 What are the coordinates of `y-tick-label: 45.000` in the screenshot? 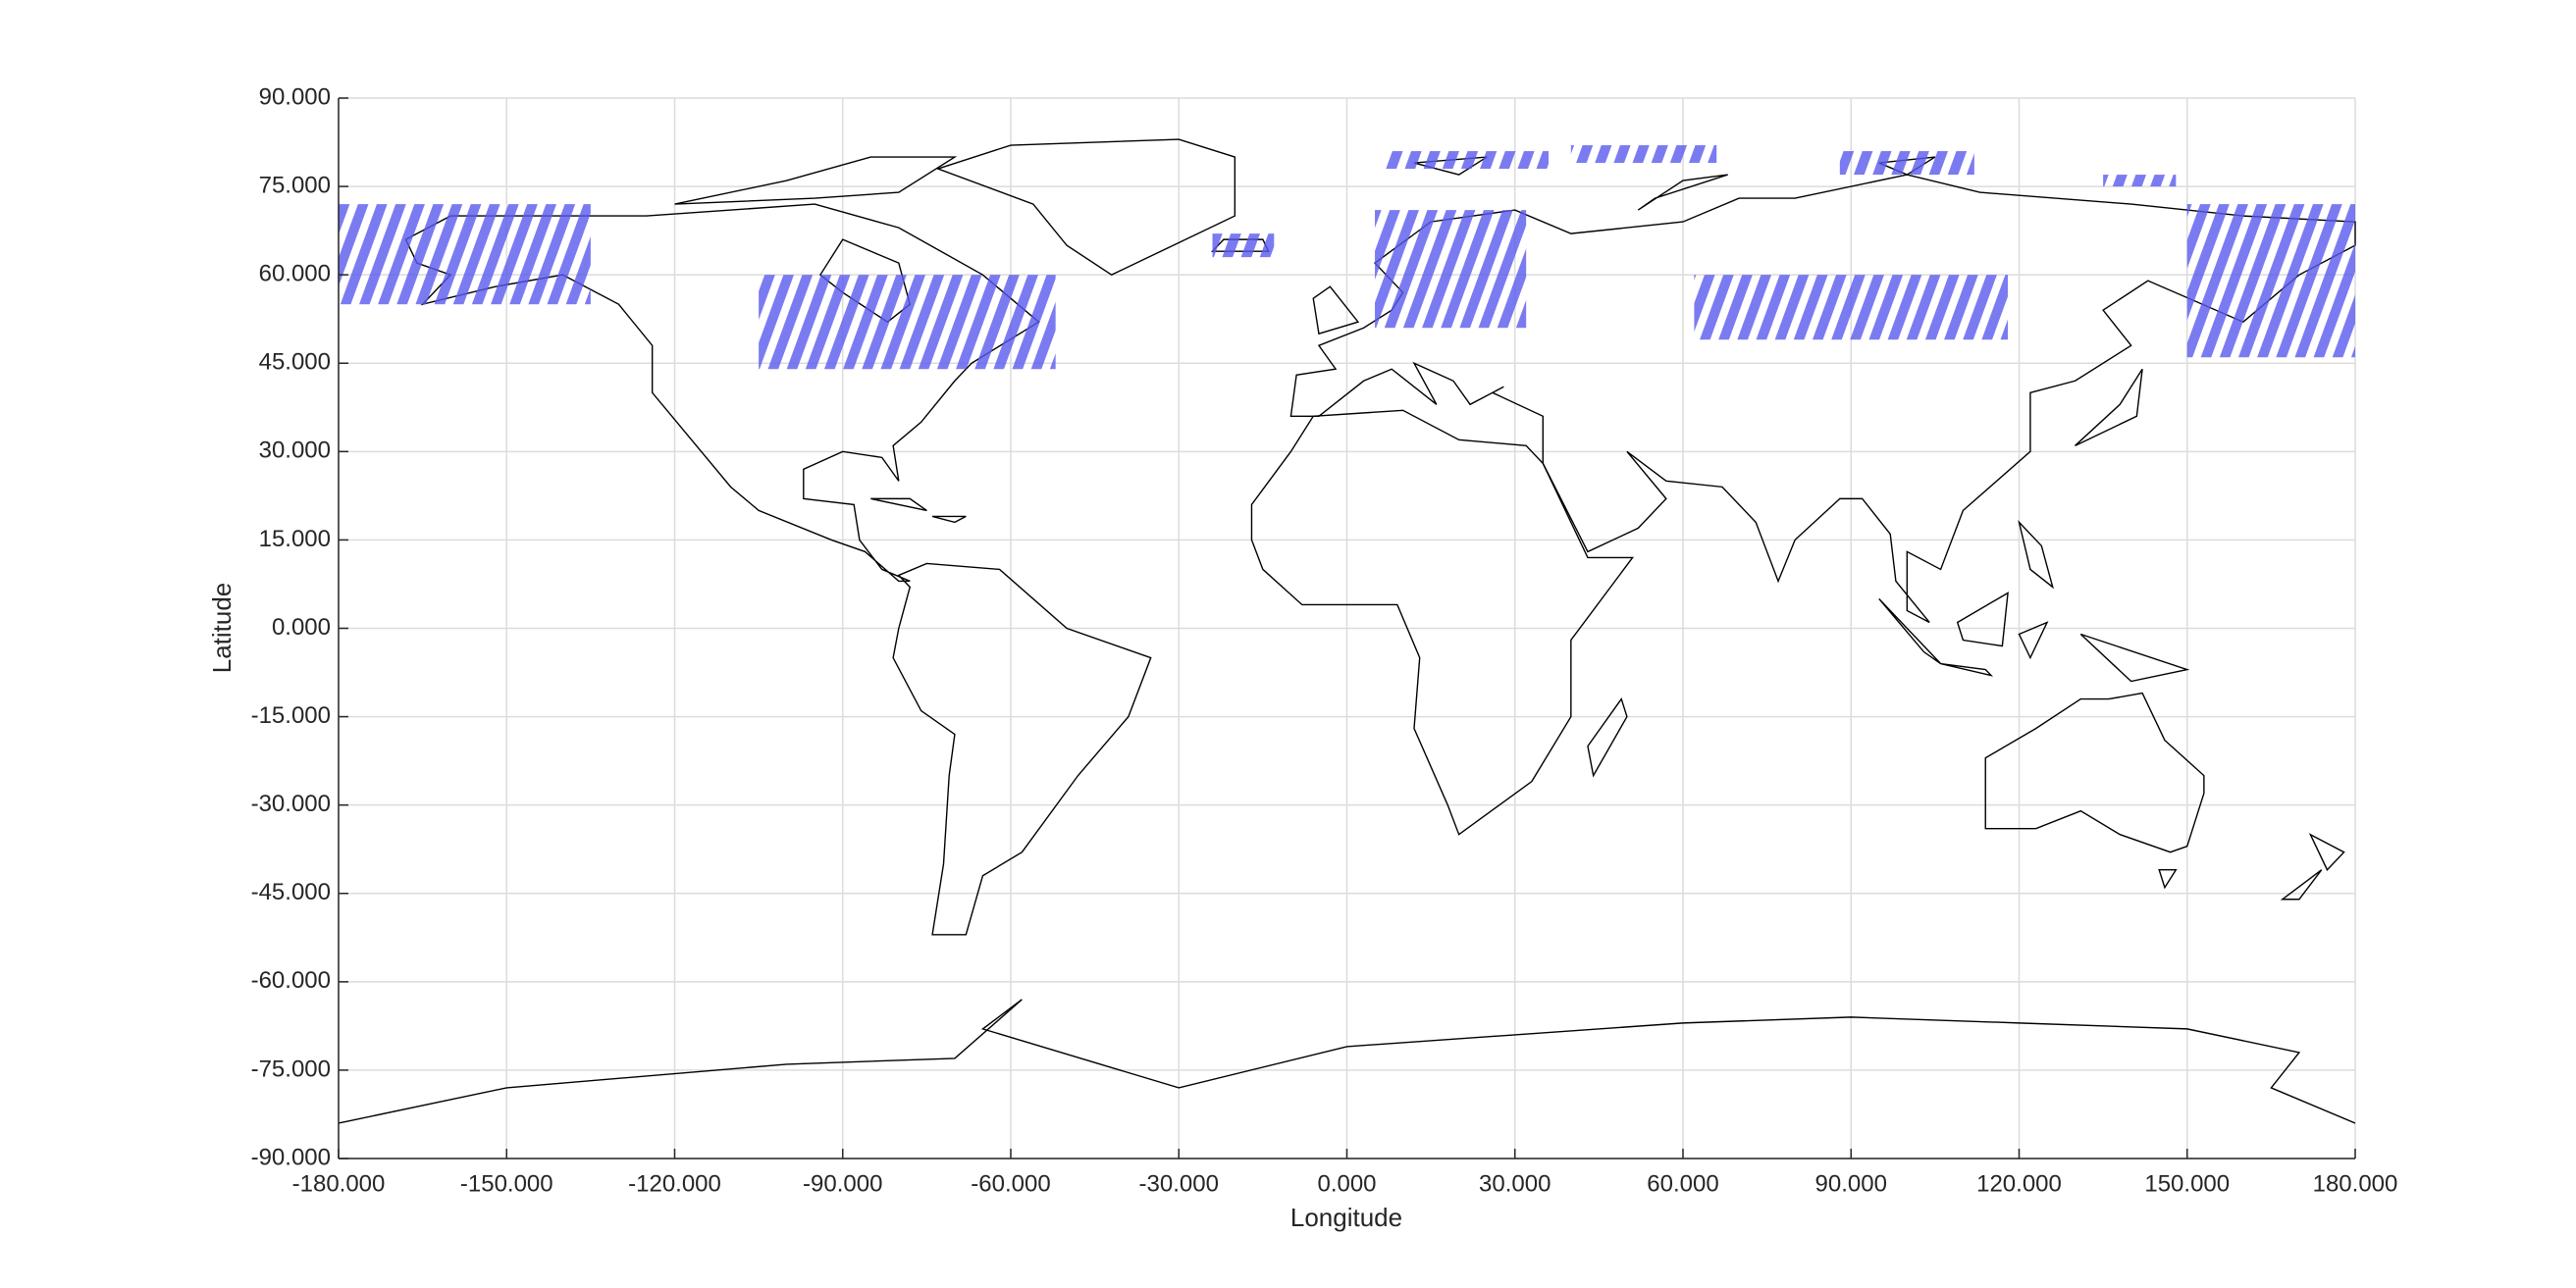 It's located at (295, 362).